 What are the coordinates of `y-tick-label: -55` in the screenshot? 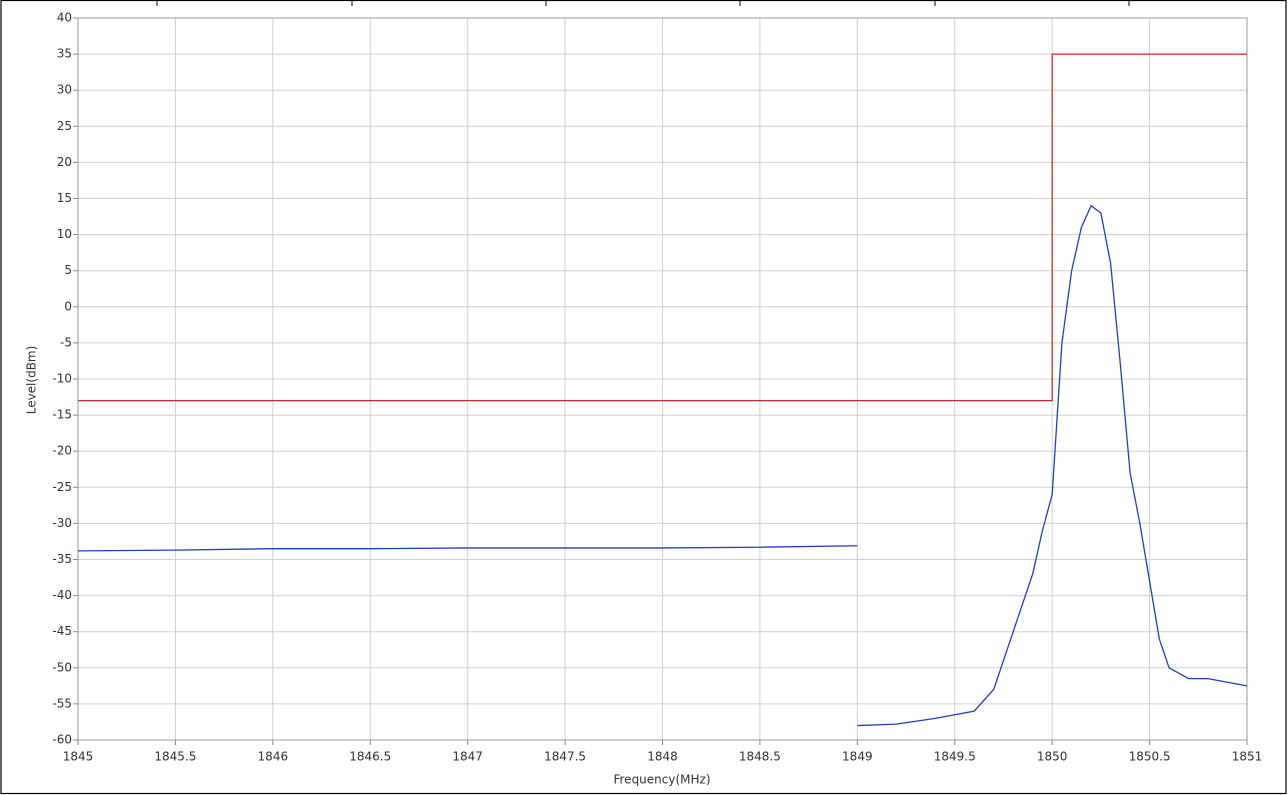 It's located at (62, 703).